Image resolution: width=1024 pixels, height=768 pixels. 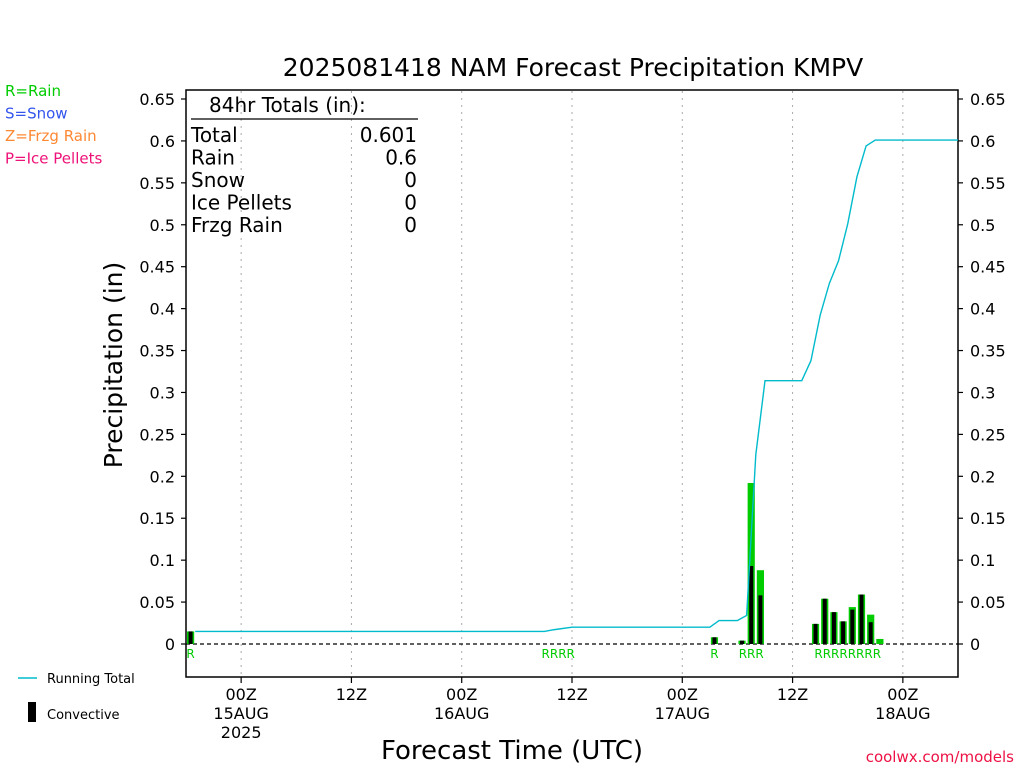 I want to click on x-axis-label: Forecast Time (UTC), so click(x=512, y=751).